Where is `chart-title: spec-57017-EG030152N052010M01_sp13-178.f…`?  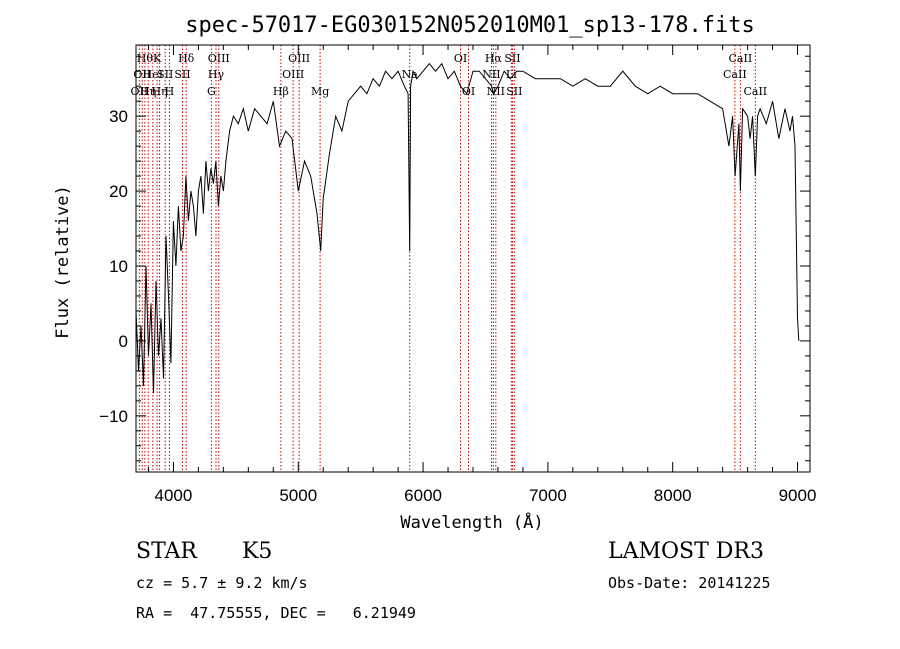
chart-title: spec-57017-EG030152N052010M01_sp13-178.f… is located at coordinates (470, 25).